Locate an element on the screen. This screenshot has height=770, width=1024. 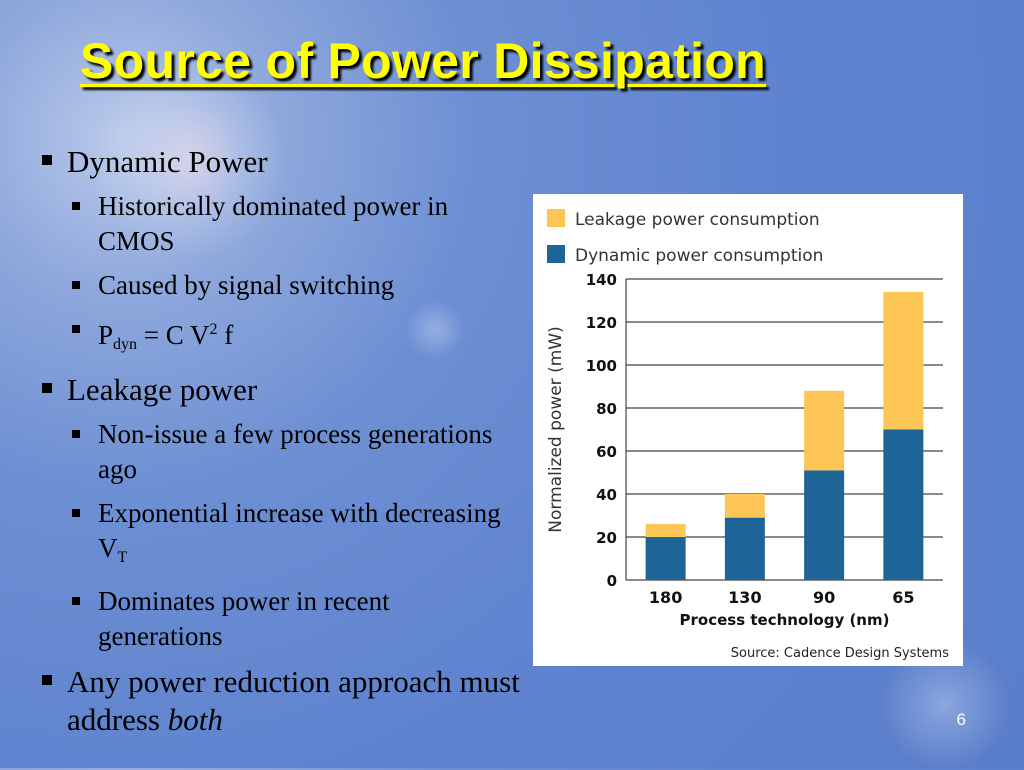
sub-bullet-non-issue: Non-issue a few process generations ago is located at coordinates (280, 452).